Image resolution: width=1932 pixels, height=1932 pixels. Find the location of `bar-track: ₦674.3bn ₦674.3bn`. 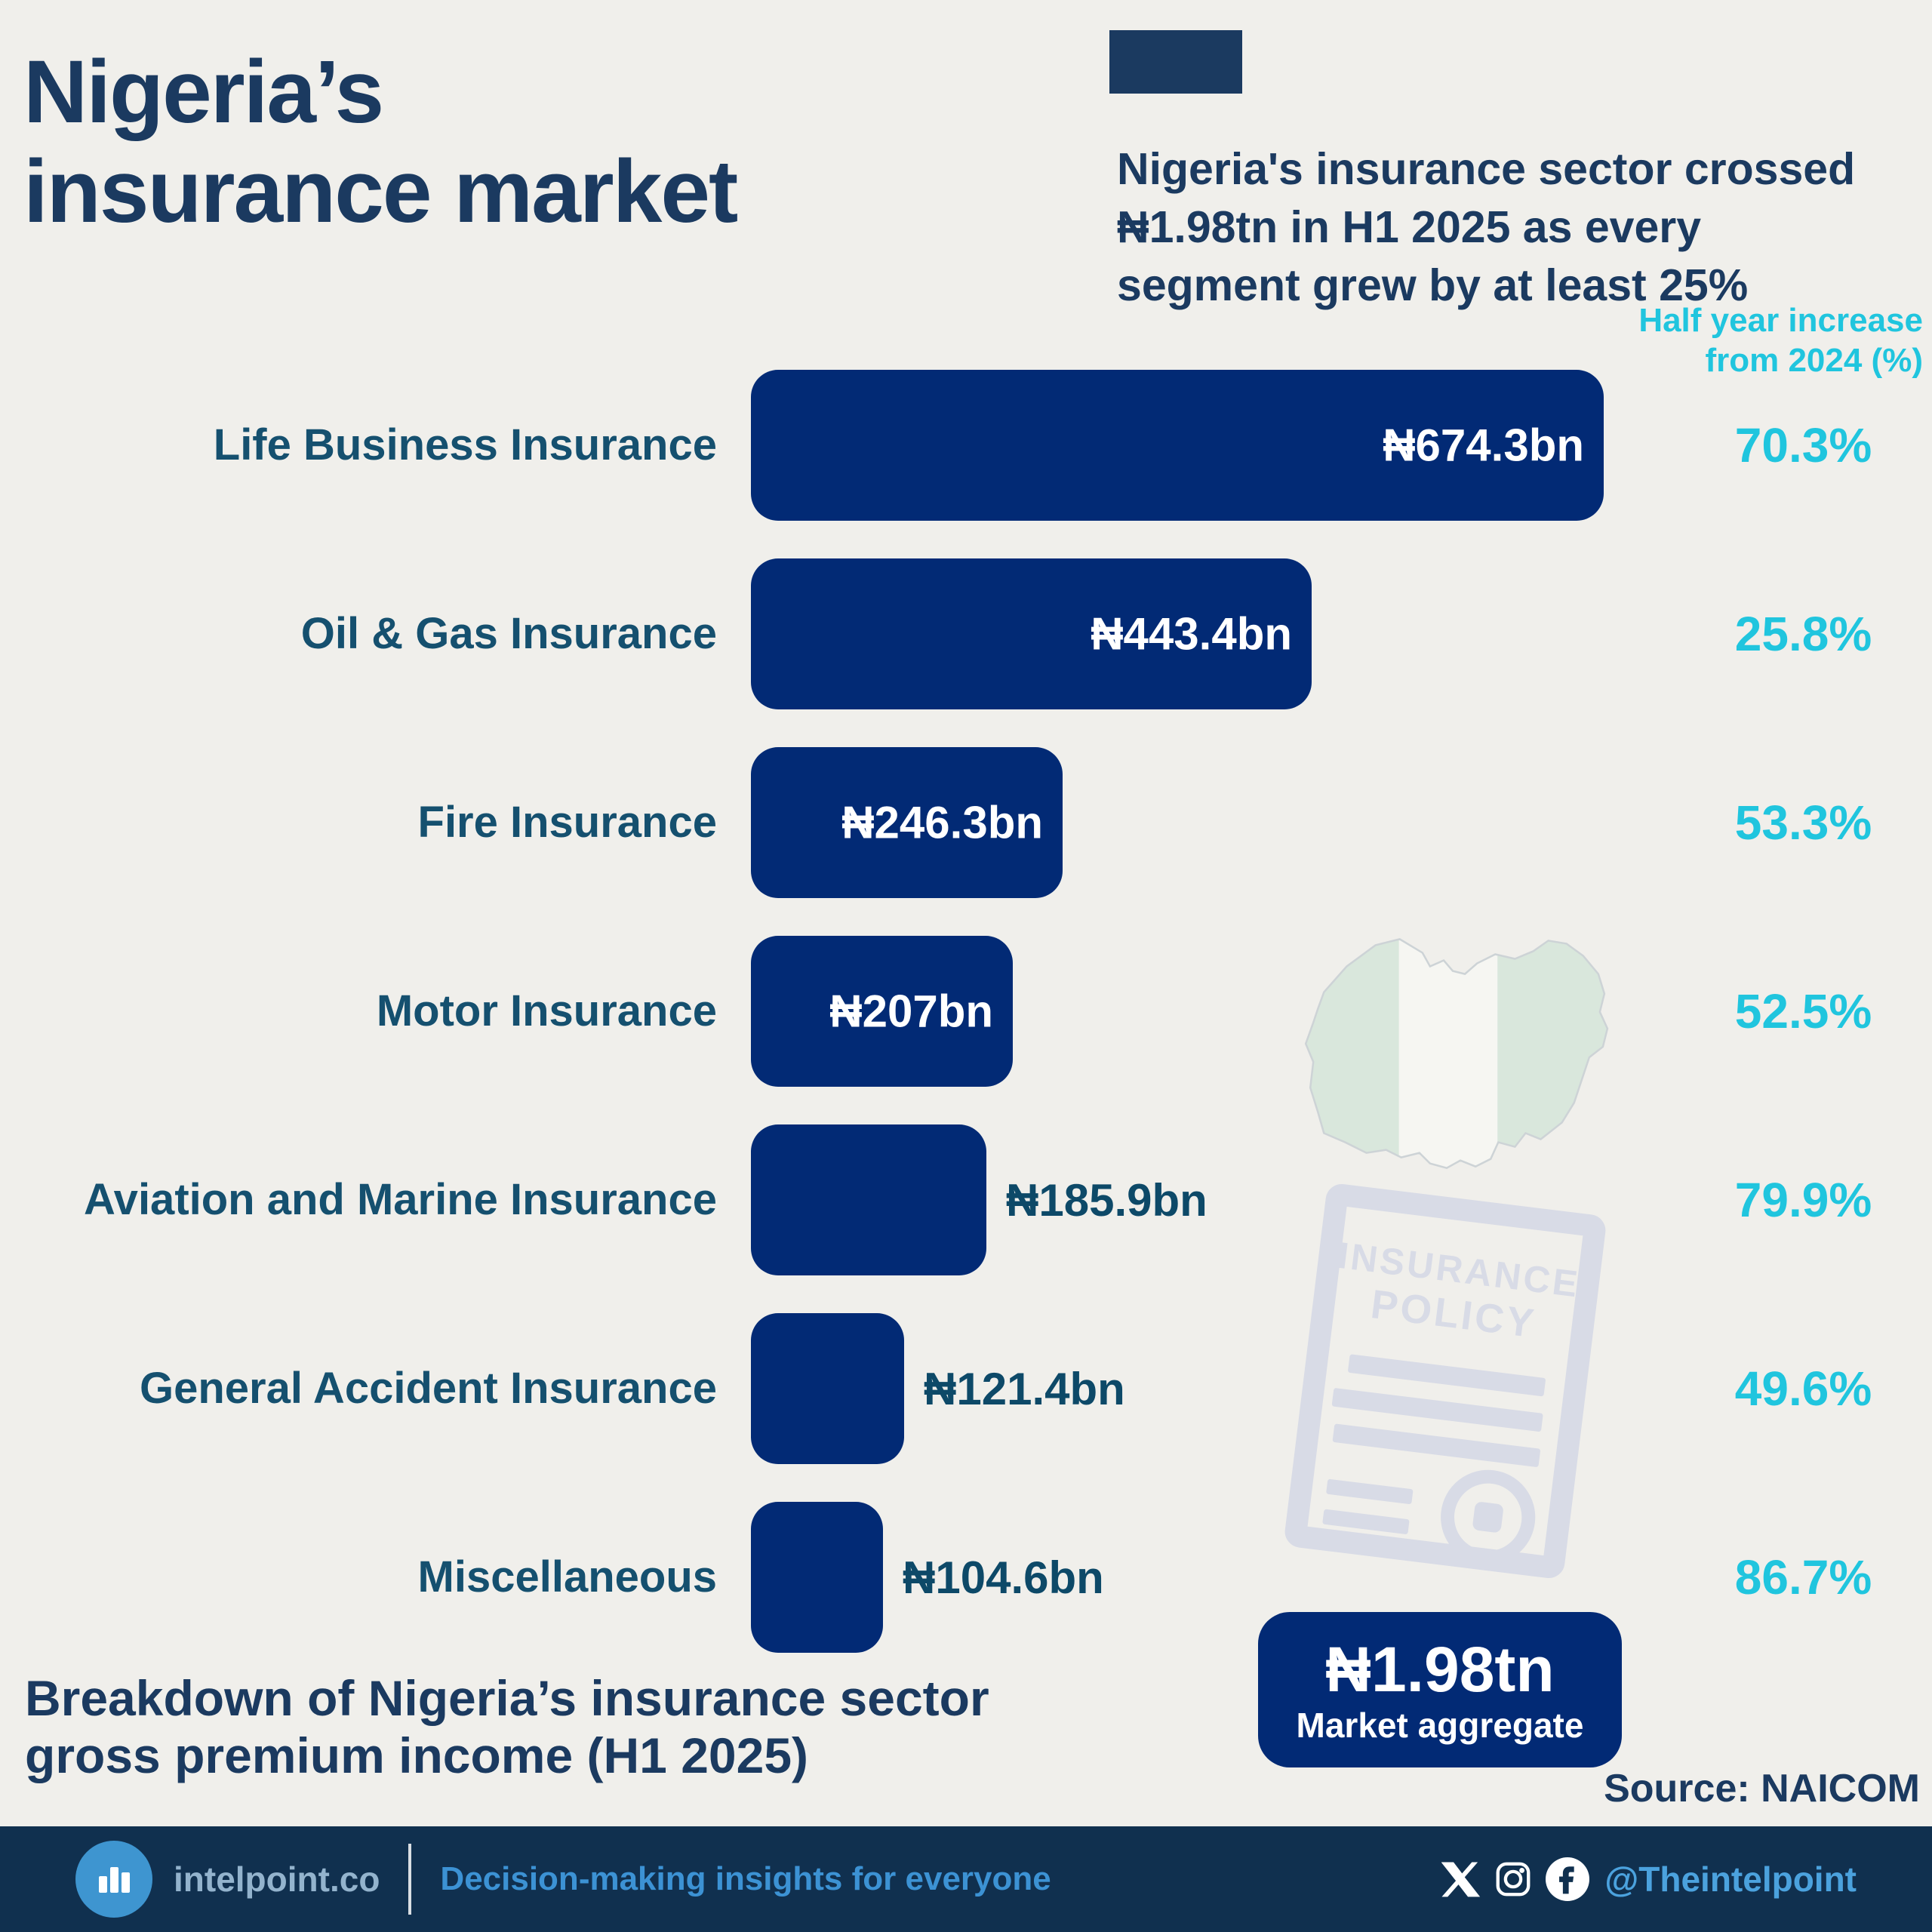

bar-track: ₦674.3bn ₦674.3bn is located at coordinates (1209, 445).